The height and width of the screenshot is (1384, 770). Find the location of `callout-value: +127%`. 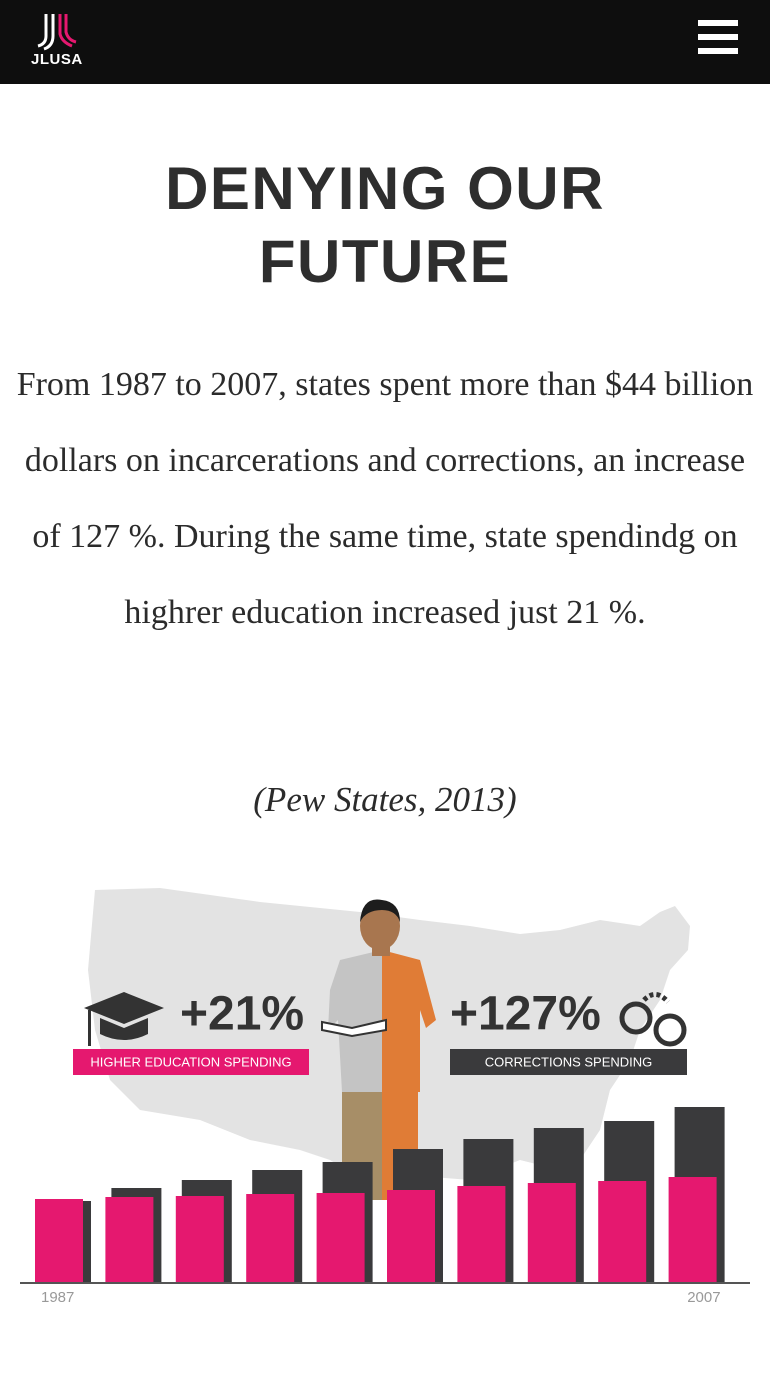

callout-value: +127% is located at coordinates (525, 1014).